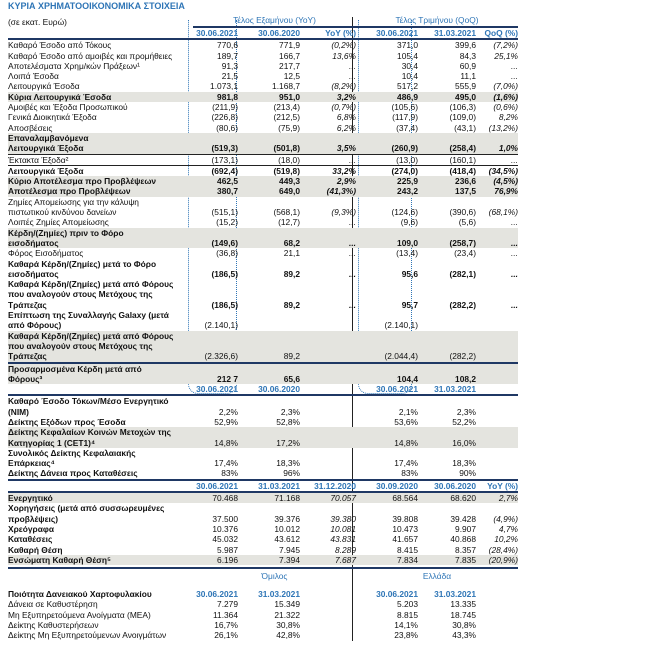 Image resolution: width=648 pixels, height=663 pixels. I want to click on cell-value: (75,9), so click(289, 127).